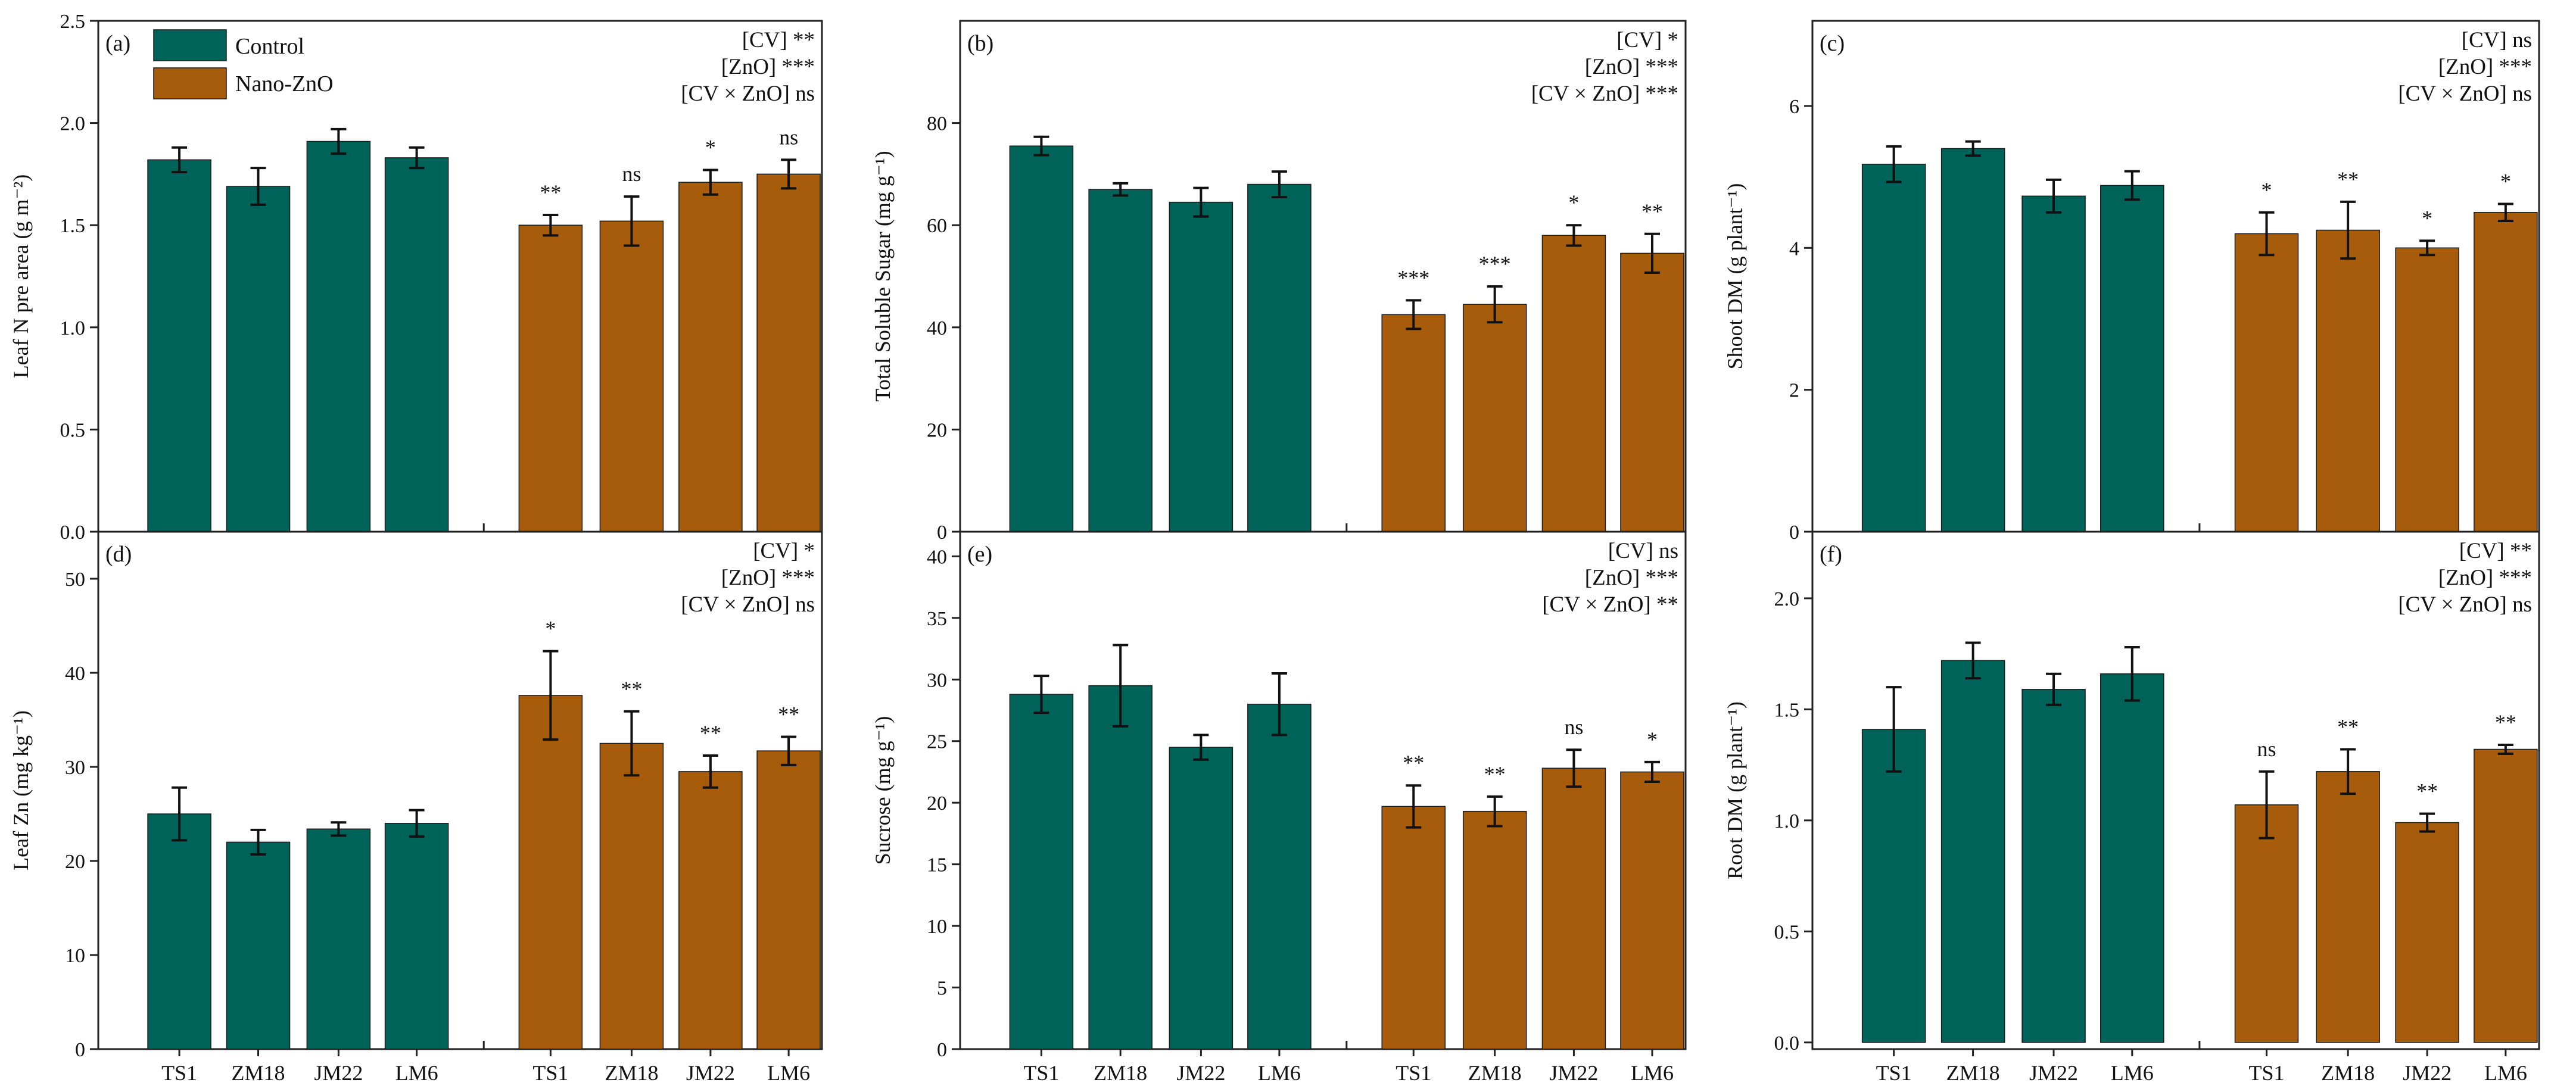 This screenshot has width=2576, height=1089. I want to click on y-axis-label: Sucrose (mg g⁻¹), so click(883, 790).